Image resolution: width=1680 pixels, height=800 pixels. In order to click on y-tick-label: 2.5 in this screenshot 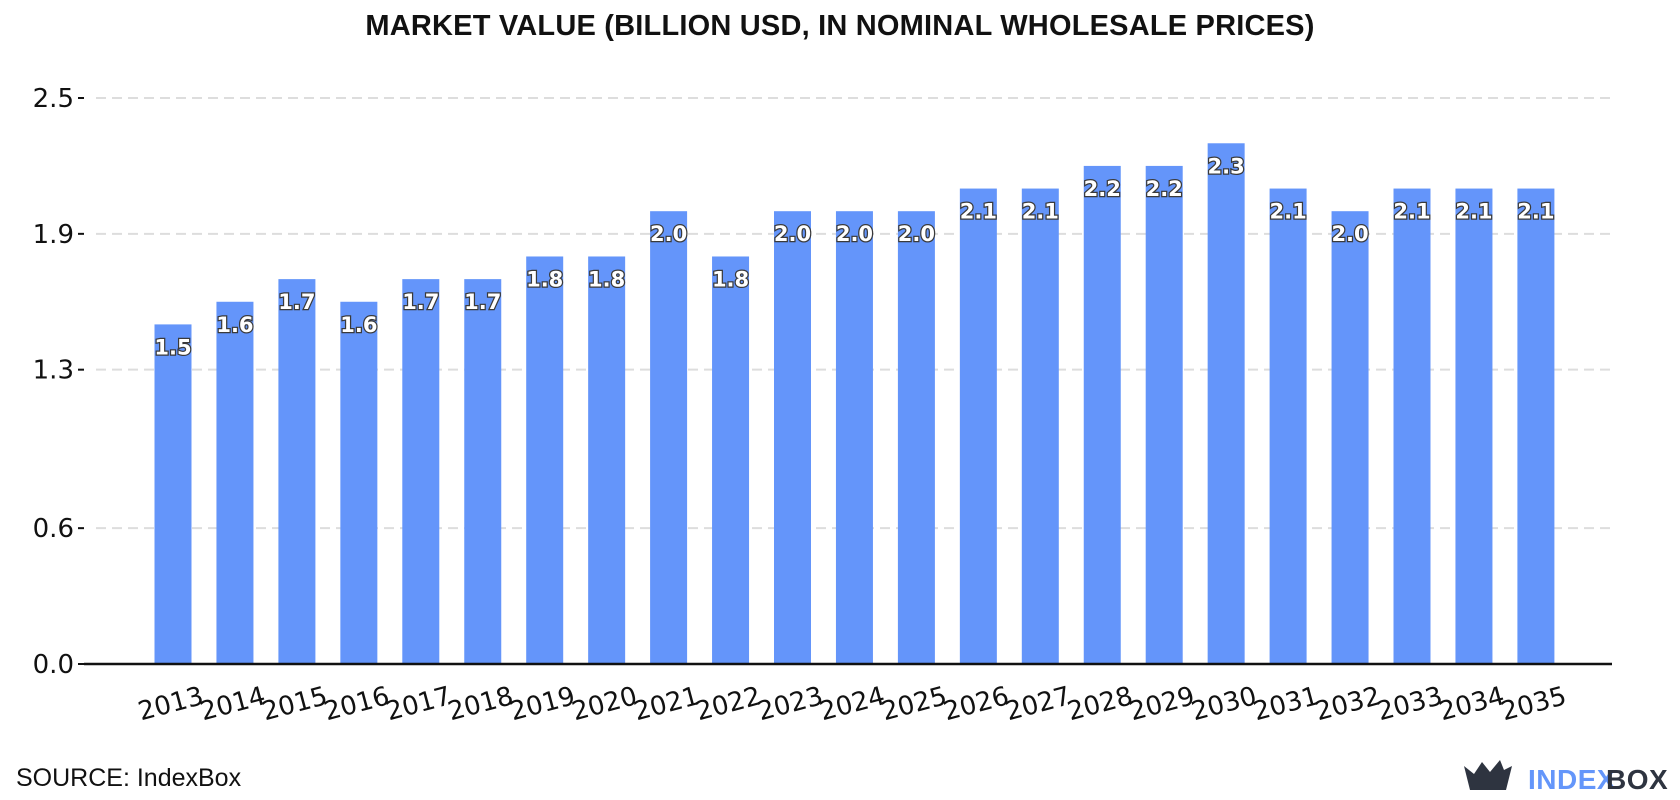, I will do `click(53, 99)`.